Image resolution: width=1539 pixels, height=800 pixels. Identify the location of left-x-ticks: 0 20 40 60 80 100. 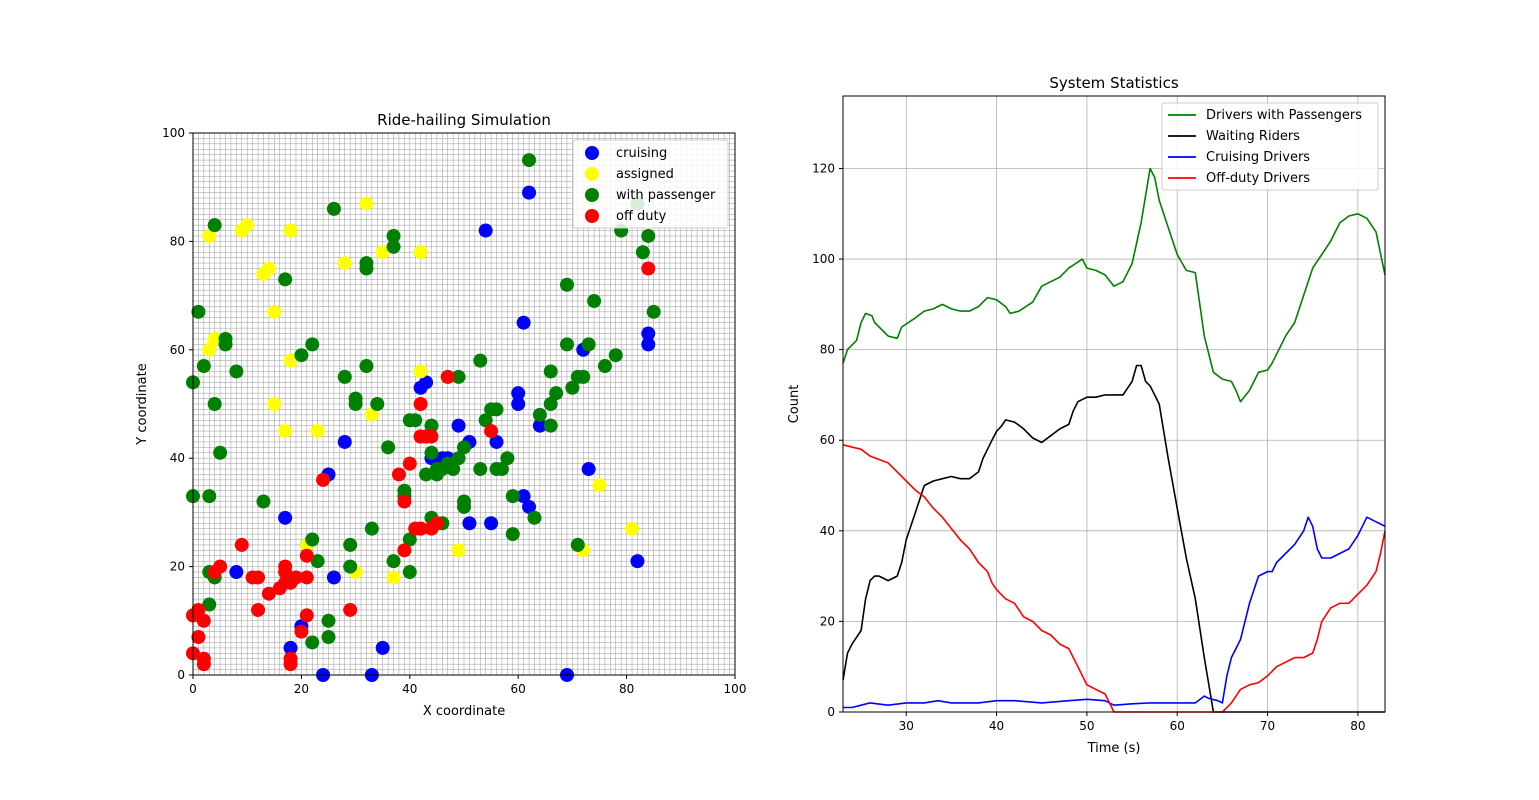
(467, 685).